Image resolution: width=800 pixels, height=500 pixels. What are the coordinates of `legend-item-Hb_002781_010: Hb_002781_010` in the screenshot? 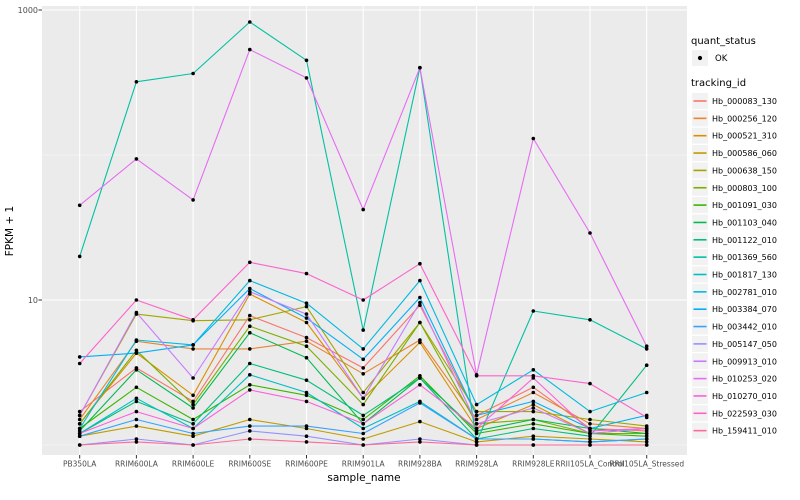 It's located at (734, 291).